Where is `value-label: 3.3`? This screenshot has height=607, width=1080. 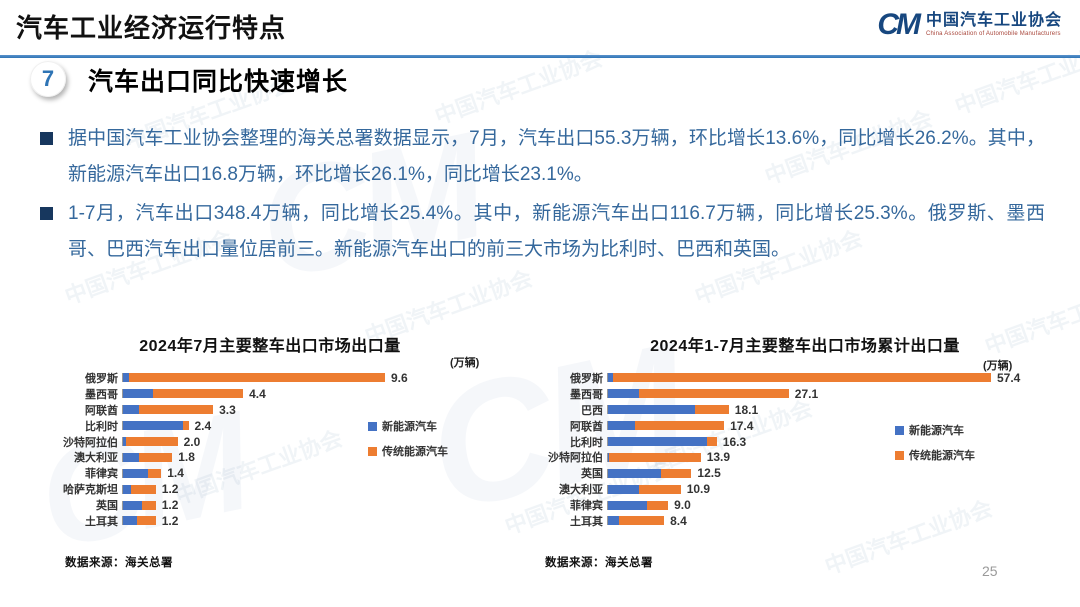 value-label: 3.3 is located at coordinates (227, 409).